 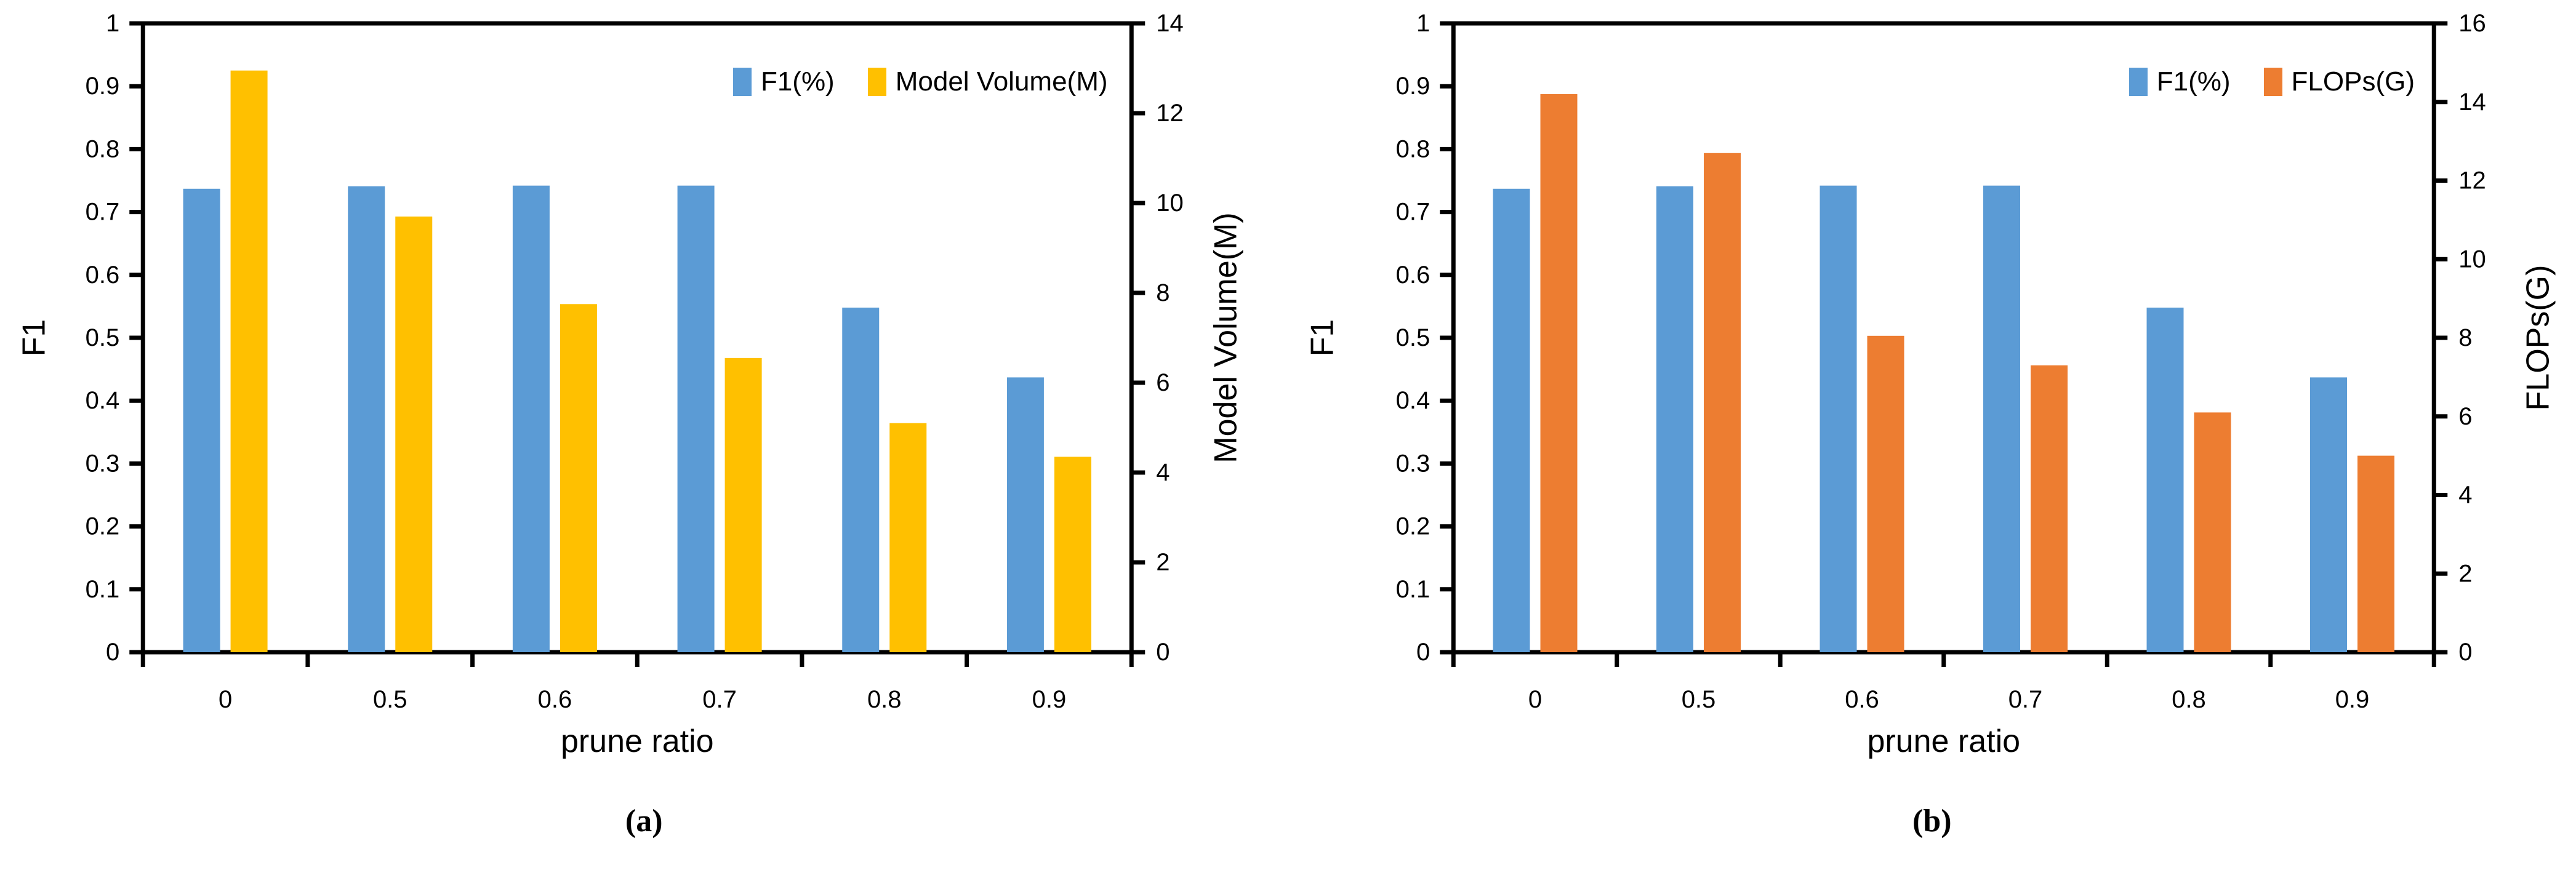 I want to click on caption-b: (b), so click(x=1932, y=821).